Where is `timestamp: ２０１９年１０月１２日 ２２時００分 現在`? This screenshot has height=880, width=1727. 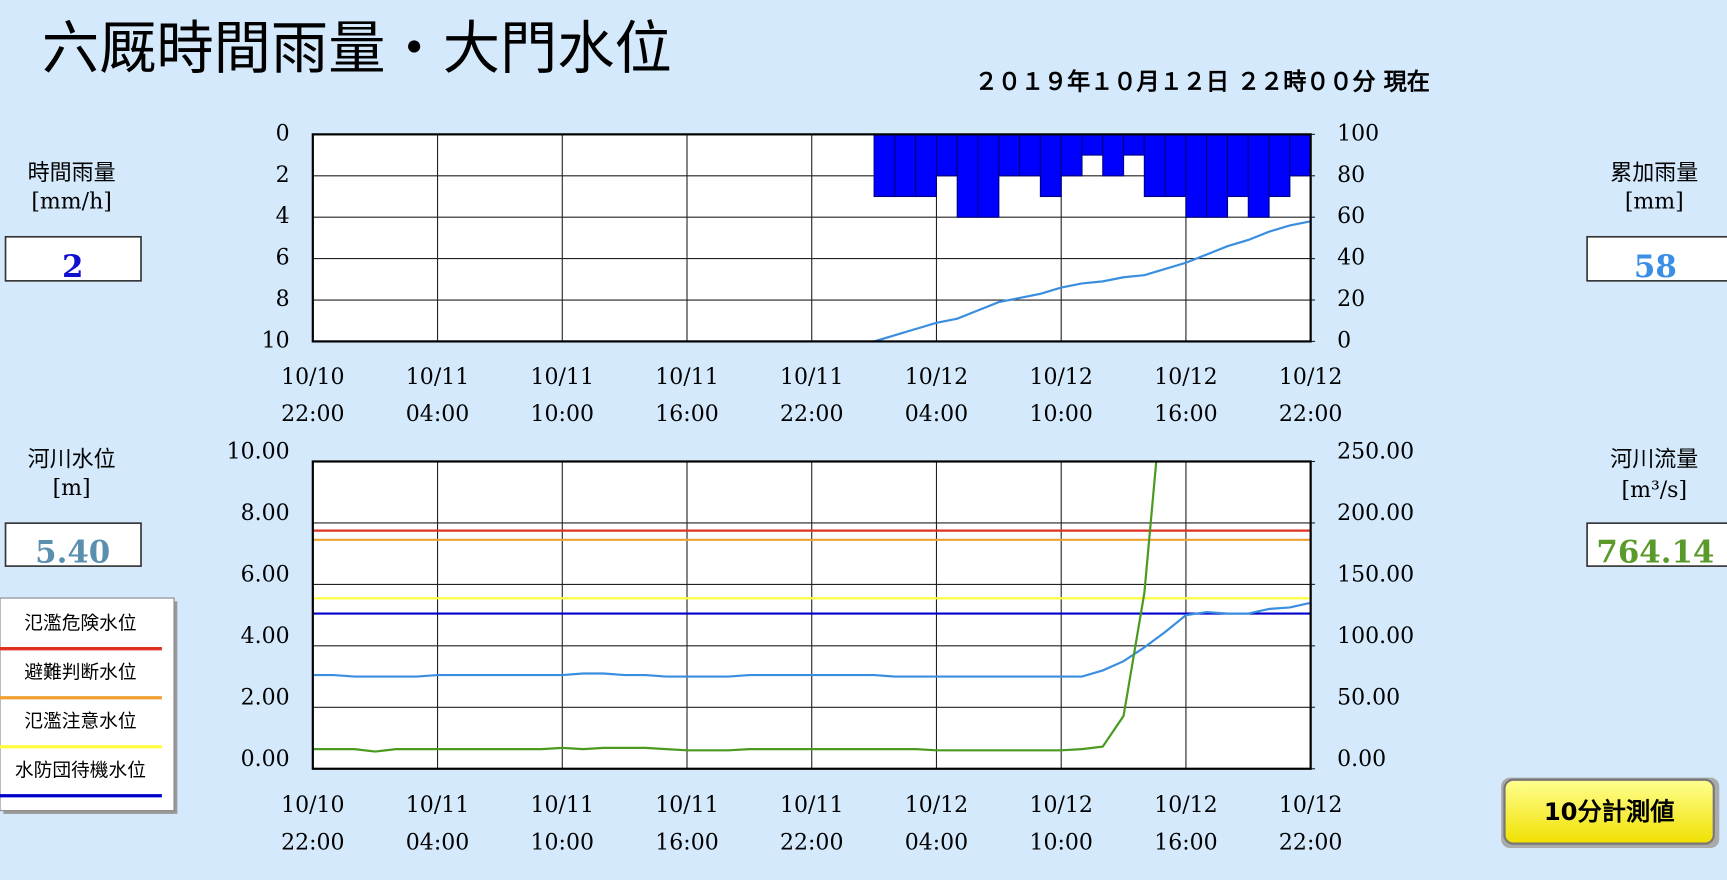
timestamp: ２０１９年１０月１２日 ２２時００分 現在 is located at coordinates (1202, 82).